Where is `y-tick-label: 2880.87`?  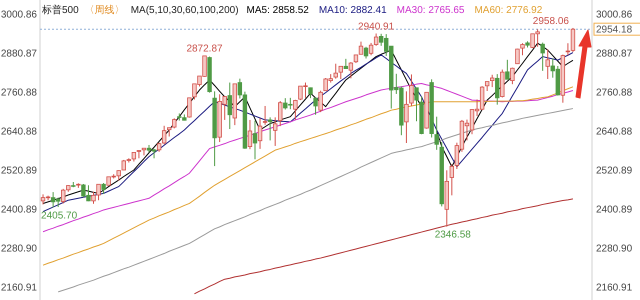
y-tick-label: 2880.87 is located at coordinates (19, 54).